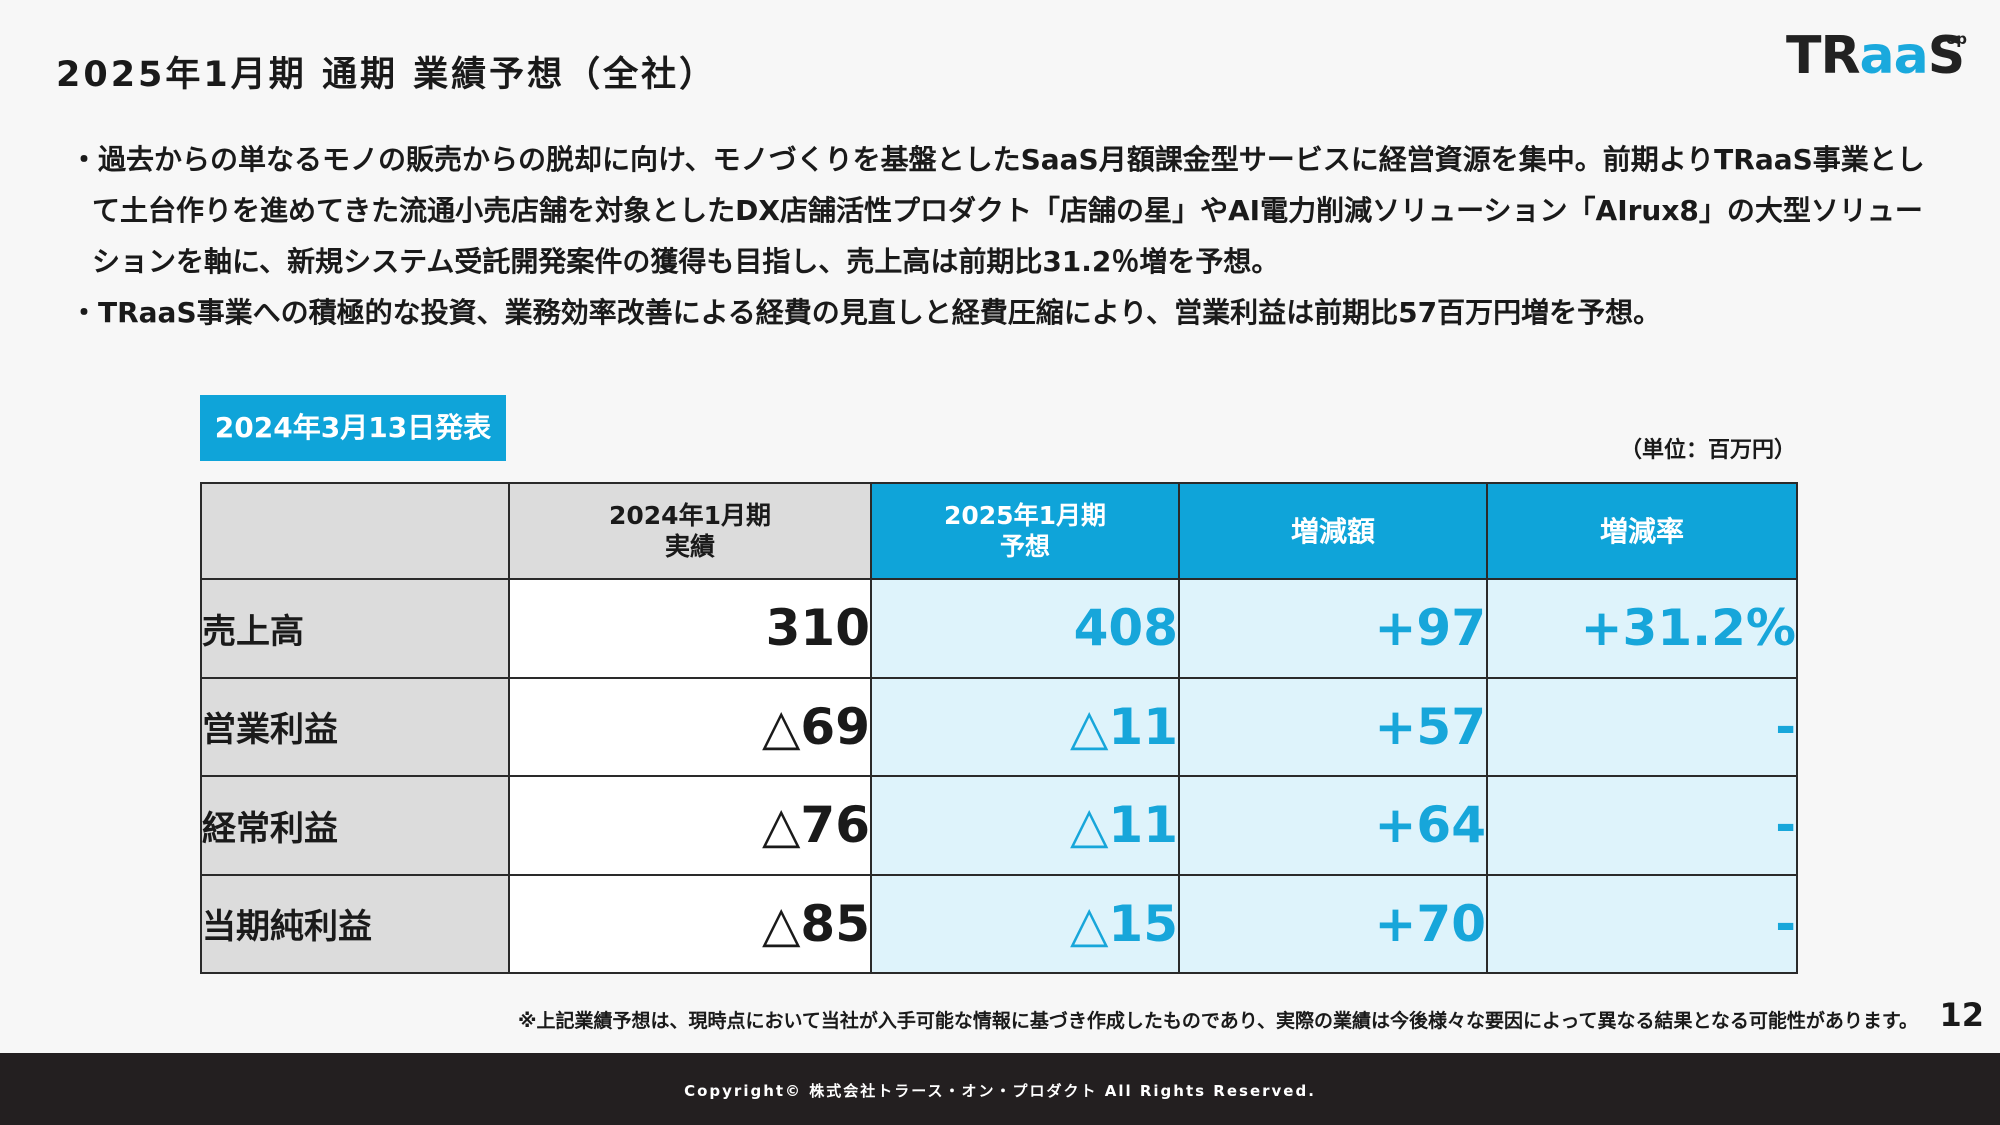 The image size is (2000, 1125). What do you see at coordinates (1333, 628) in the screenshot?
I see `change-amount-value: +97` at bounding box center [1333, 628].